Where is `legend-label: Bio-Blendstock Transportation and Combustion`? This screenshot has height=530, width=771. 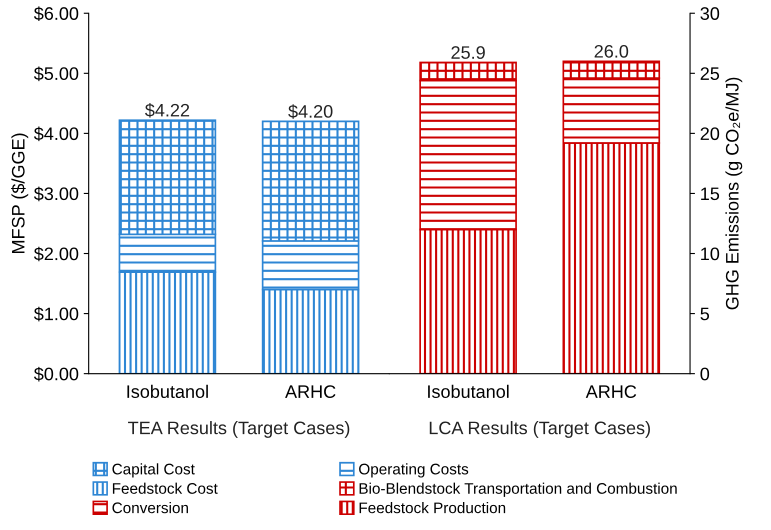
legend-label: Bio-Blendstock Transportation and Combustion is located at coordinates (518, 489).